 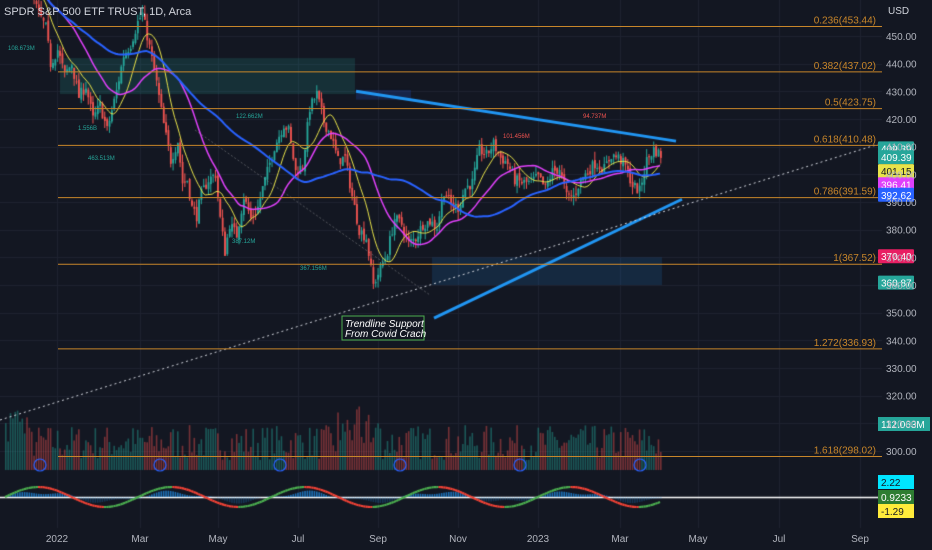 I want to click on y-tick-label: 430.00, so click(x=901, y=92).